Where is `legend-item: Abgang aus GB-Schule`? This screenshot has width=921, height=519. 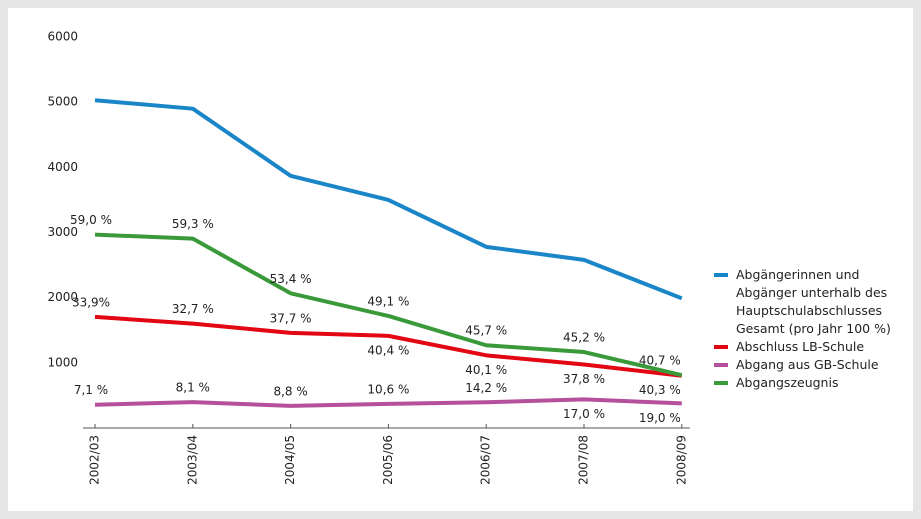
legend-item: Abgang aus GB-Schule is located at coordinates (814, 365).